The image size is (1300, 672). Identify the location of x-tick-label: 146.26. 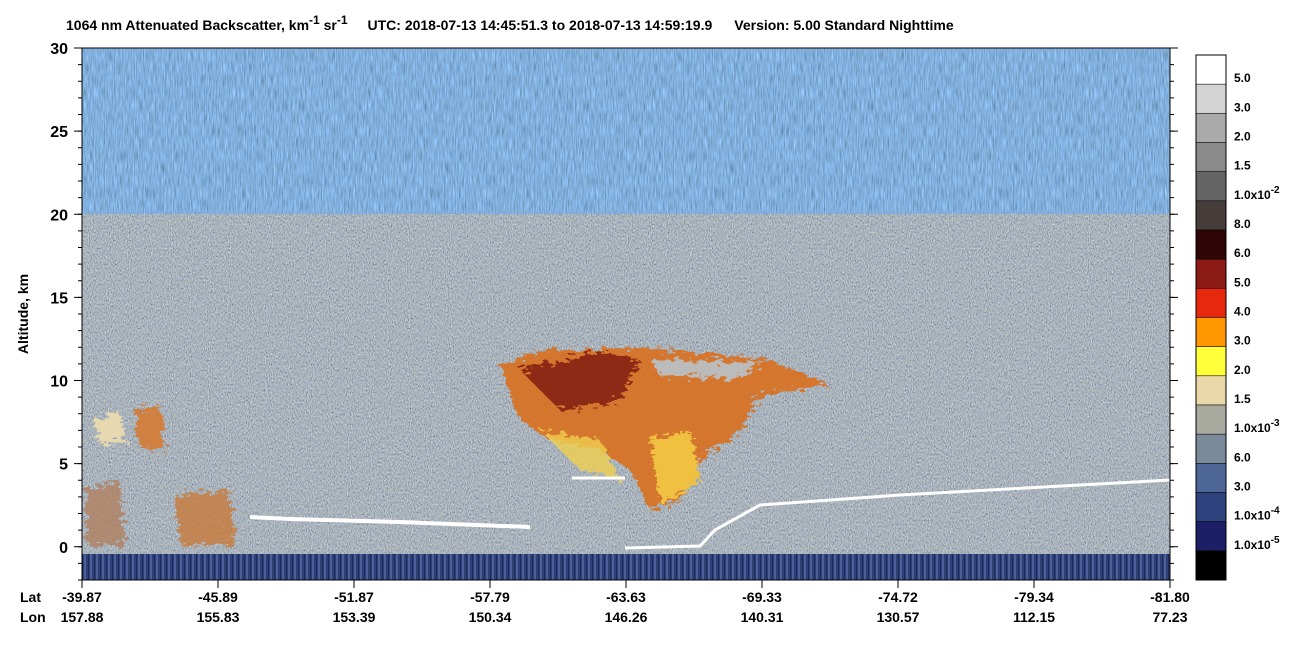
(626, 617).